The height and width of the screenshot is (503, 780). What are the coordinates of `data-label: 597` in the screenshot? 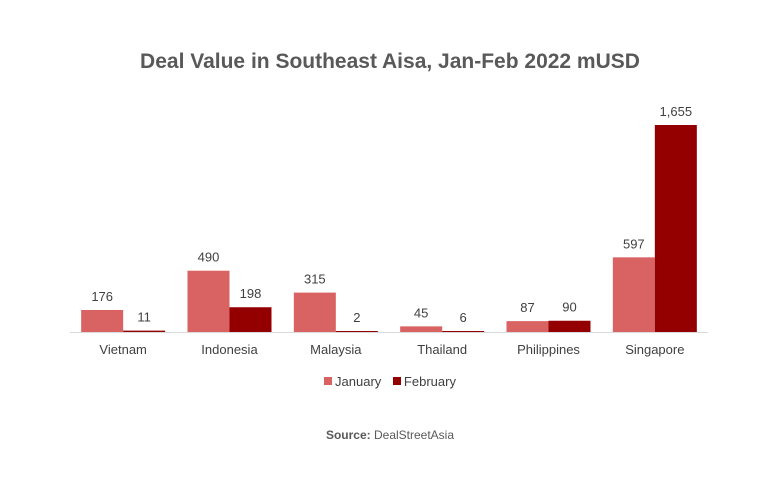 It's located at (634, 243).